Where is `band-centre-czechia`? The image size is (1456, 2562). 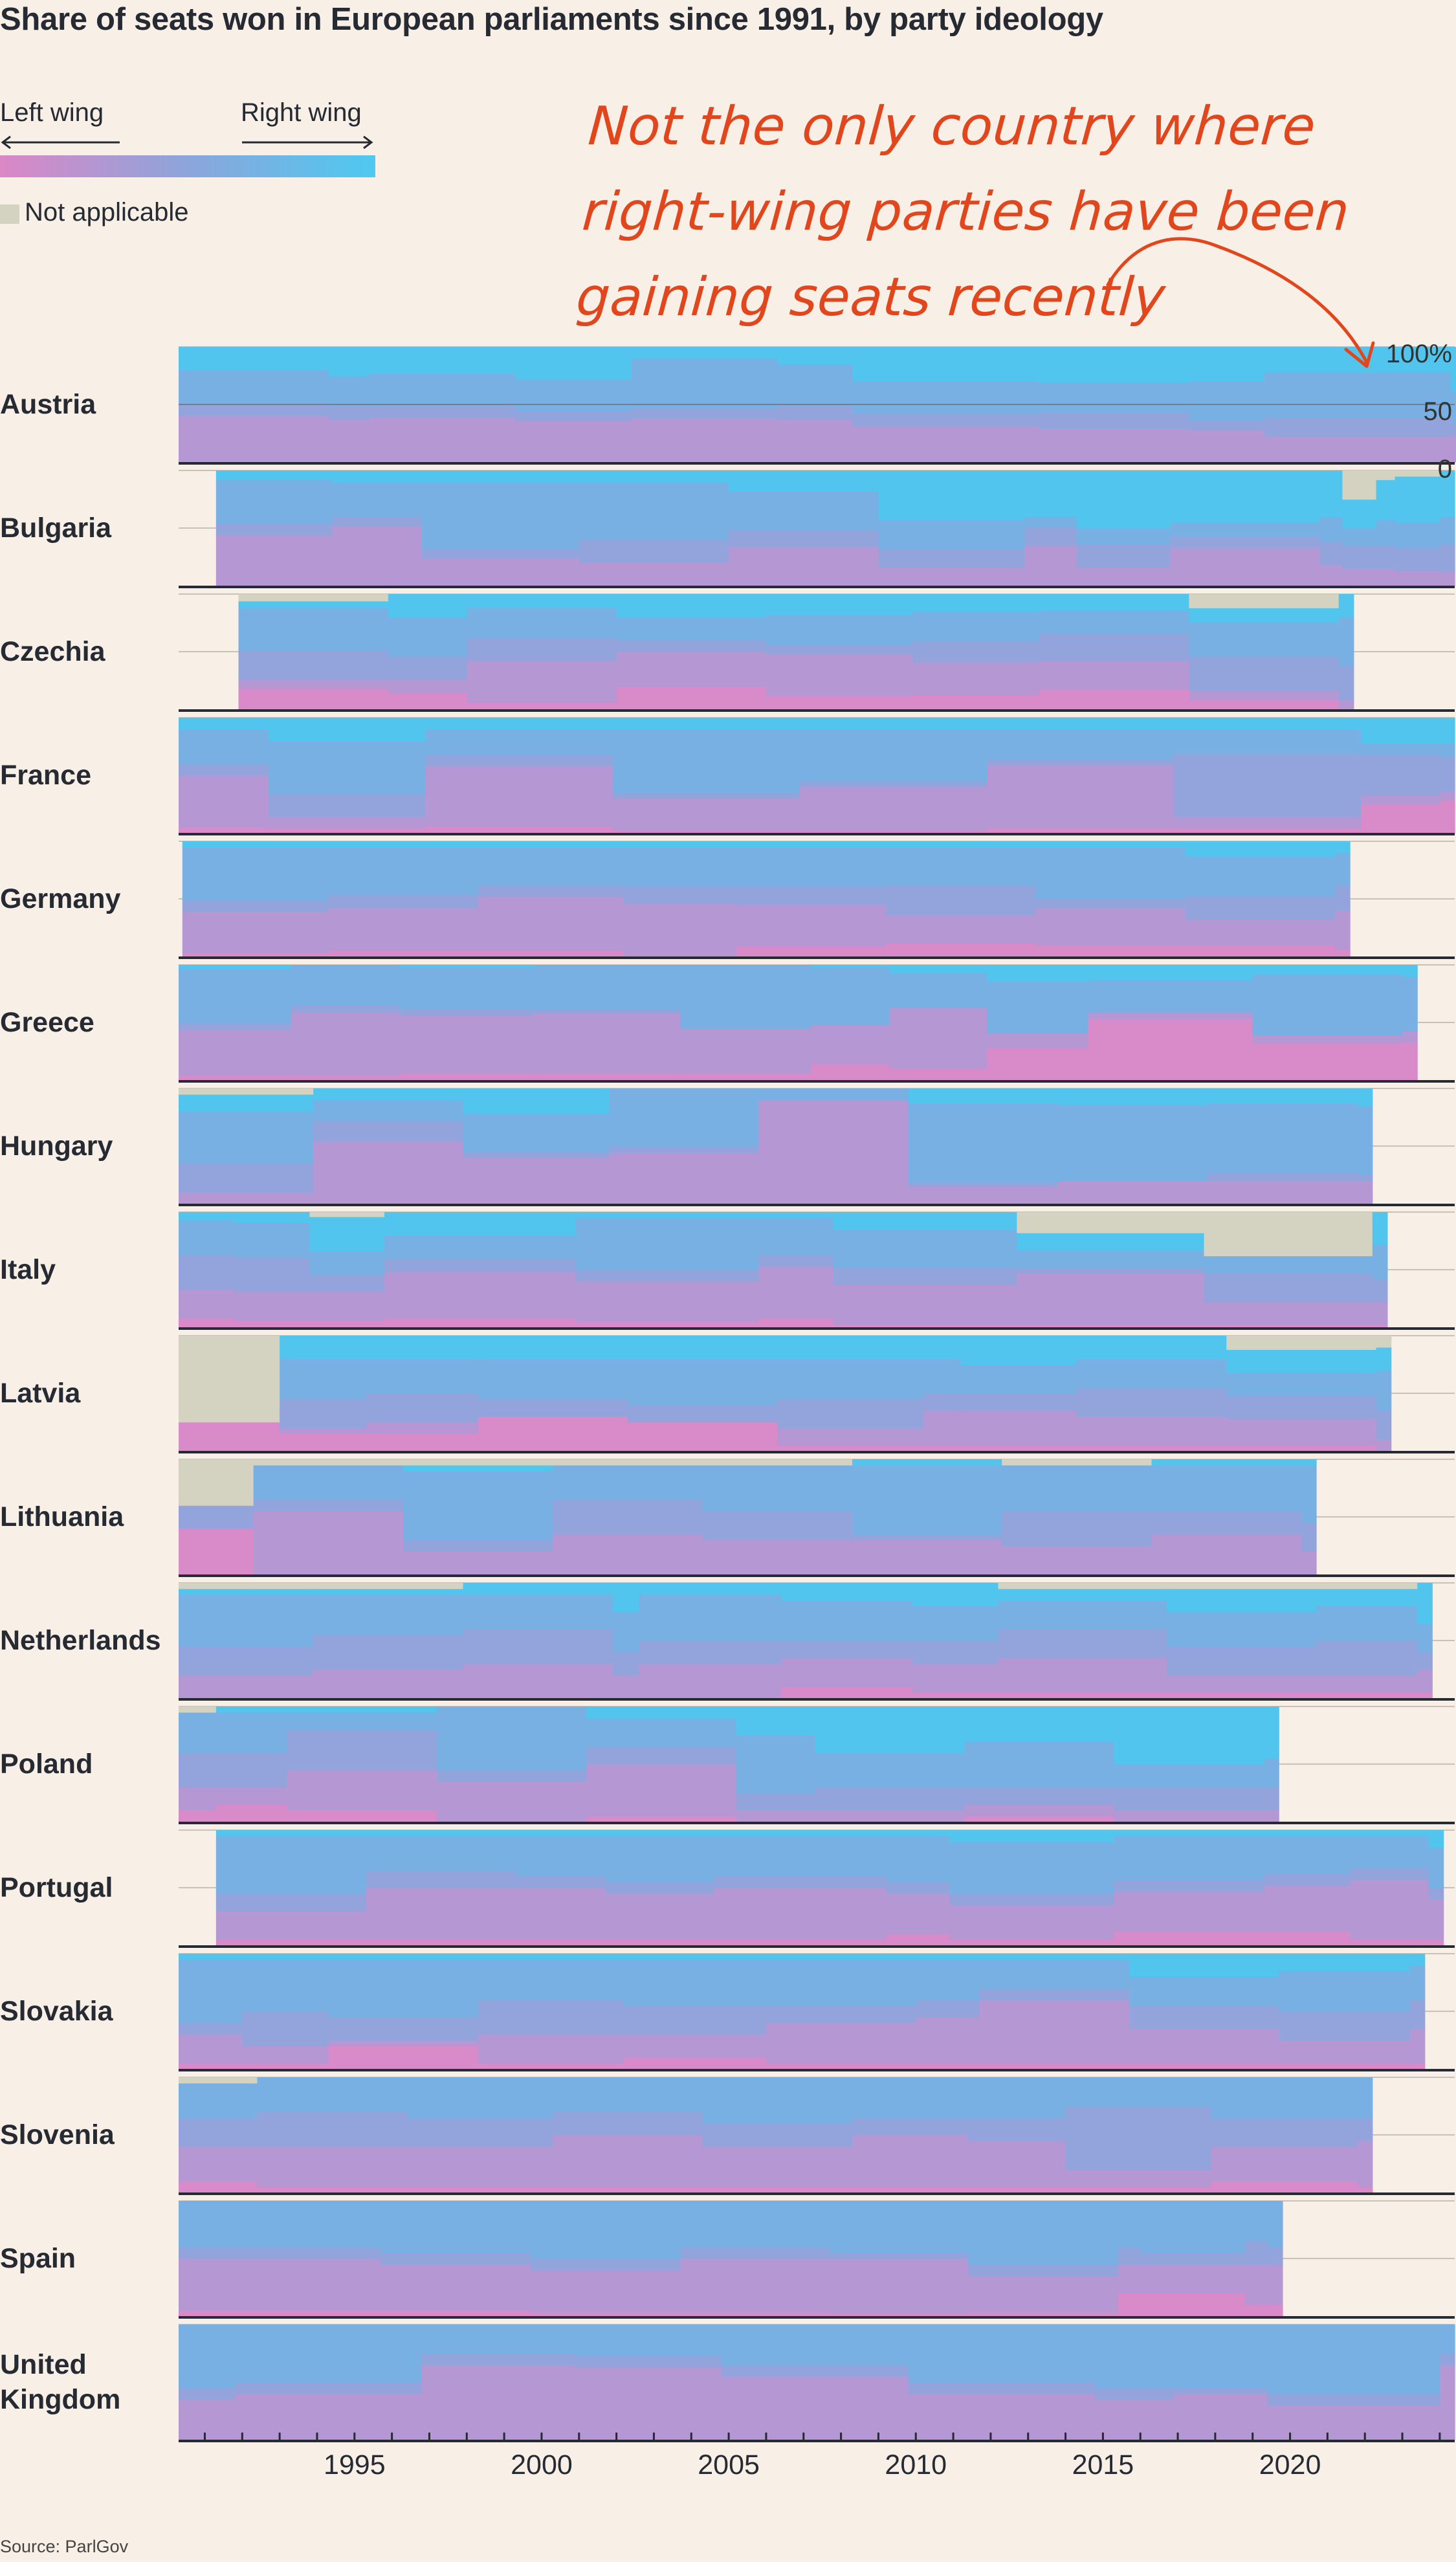
band-centre-czechia is located at coordinates (1346, 683).